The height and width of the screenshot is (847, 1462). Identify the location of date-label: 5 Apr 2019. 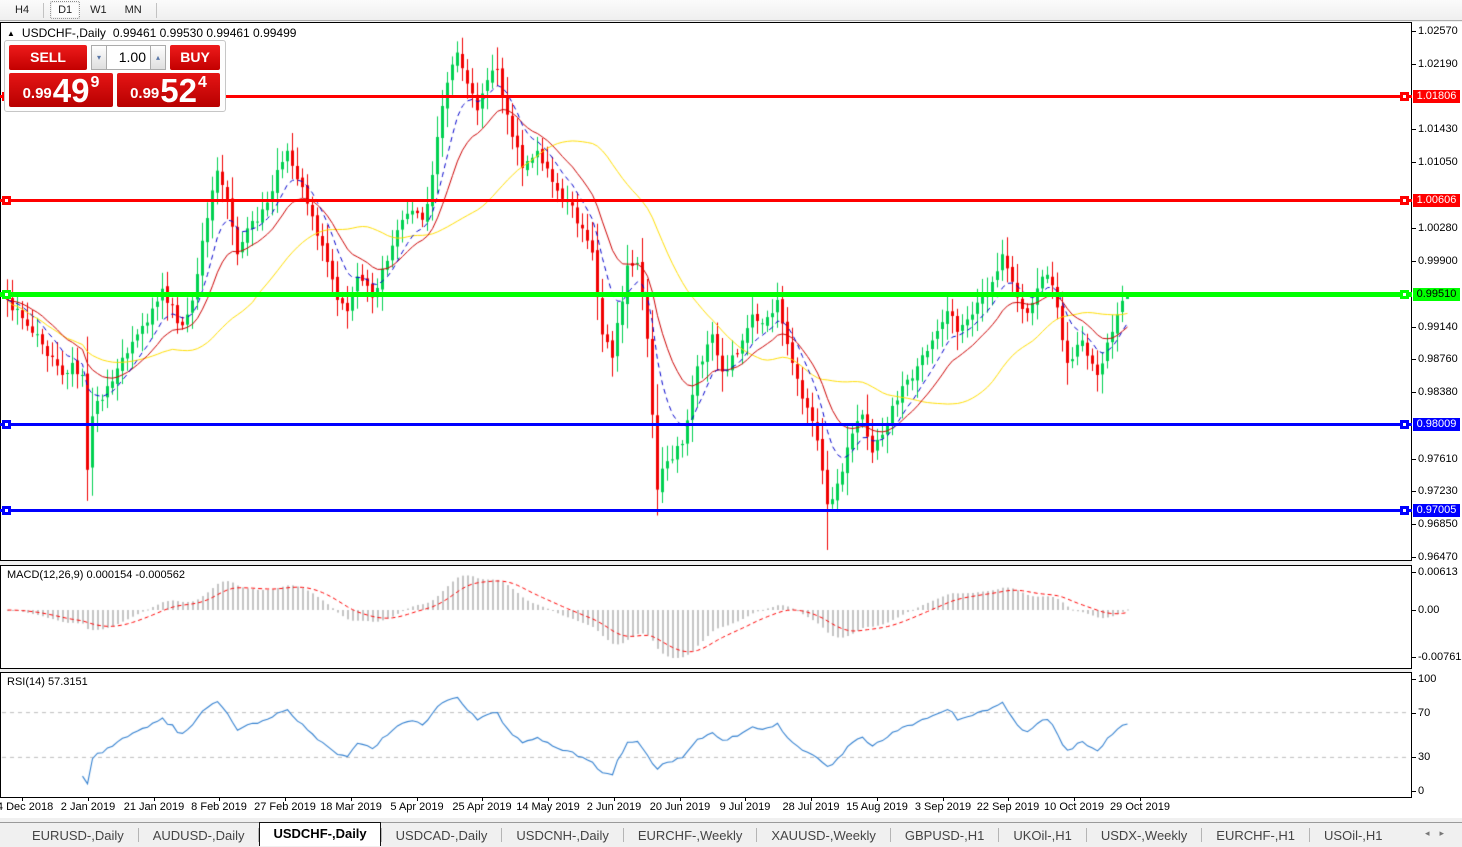
(417, 807).